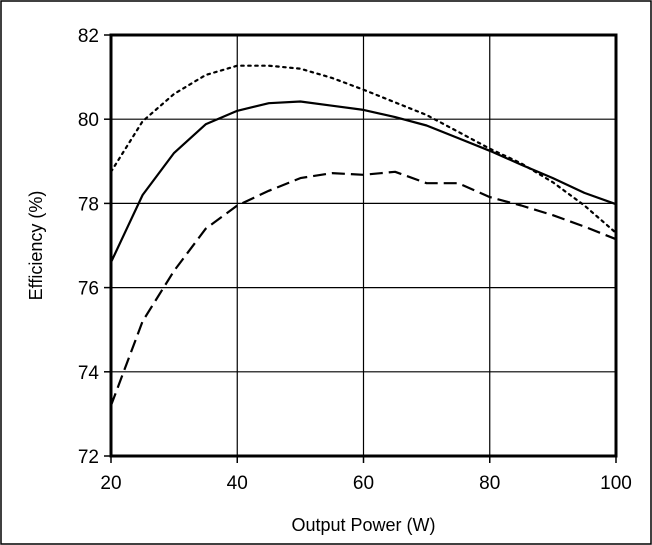 This screenshot has width=652, height=545. I want to click on x-tick-label: 40, so click(237, 483).